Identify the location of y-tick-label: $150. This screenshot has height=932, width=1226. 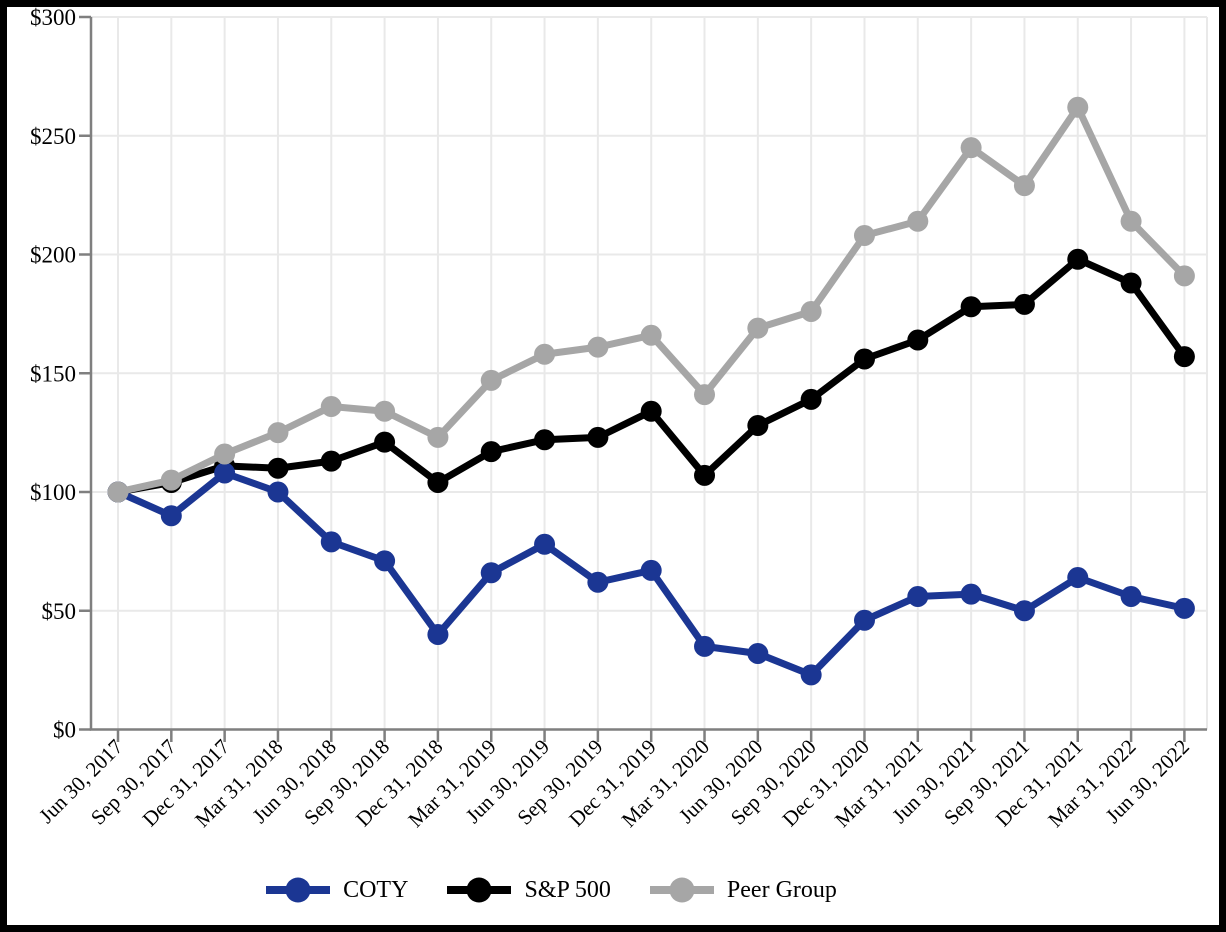
(53, 373).